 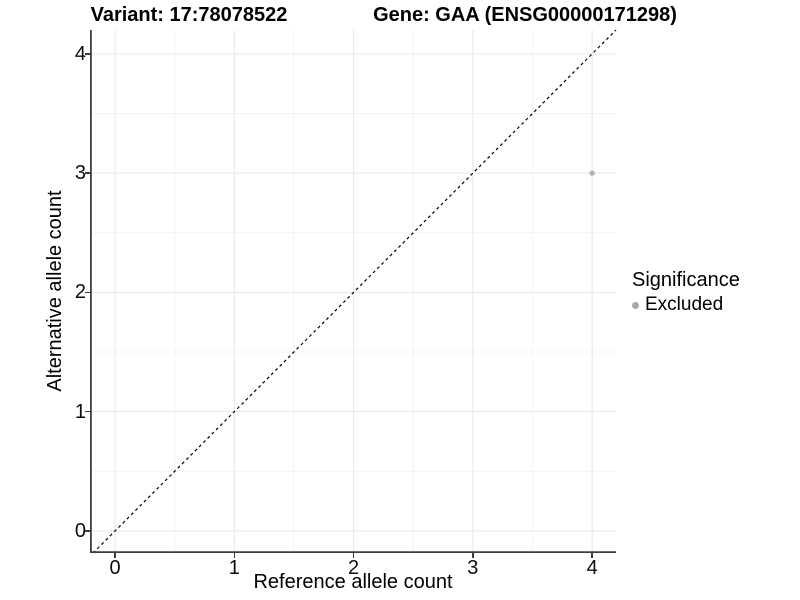 I want to click on x-axis-title: Reference allele count, so click(x=353, y=582).